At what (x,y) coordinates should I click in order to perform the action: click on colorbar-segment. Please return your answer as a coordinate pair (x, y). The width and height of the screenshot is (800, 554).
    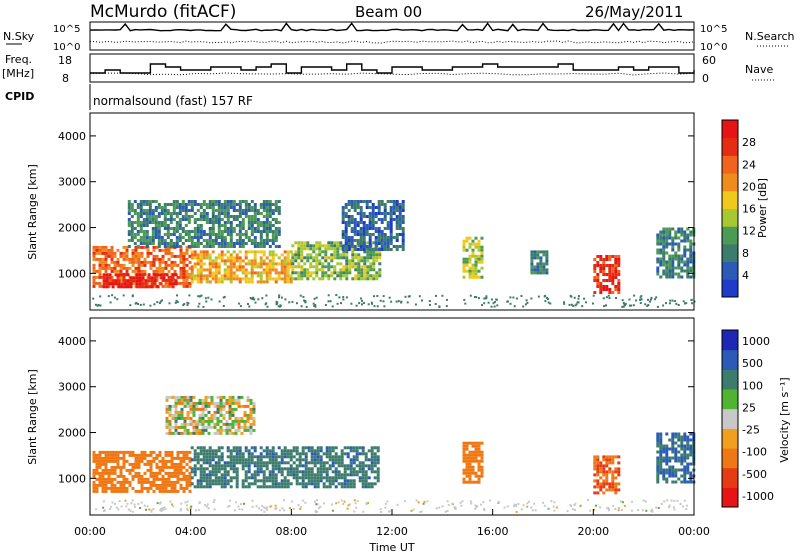
    Looking at the image, I should click on (730, 182).